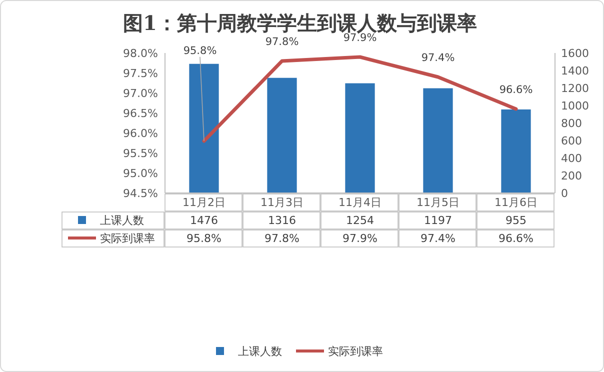 Image resolution: width=604 pixels, height=372 pixels. I want to click on y-tick-label: 97.0%, so click(140, 93).